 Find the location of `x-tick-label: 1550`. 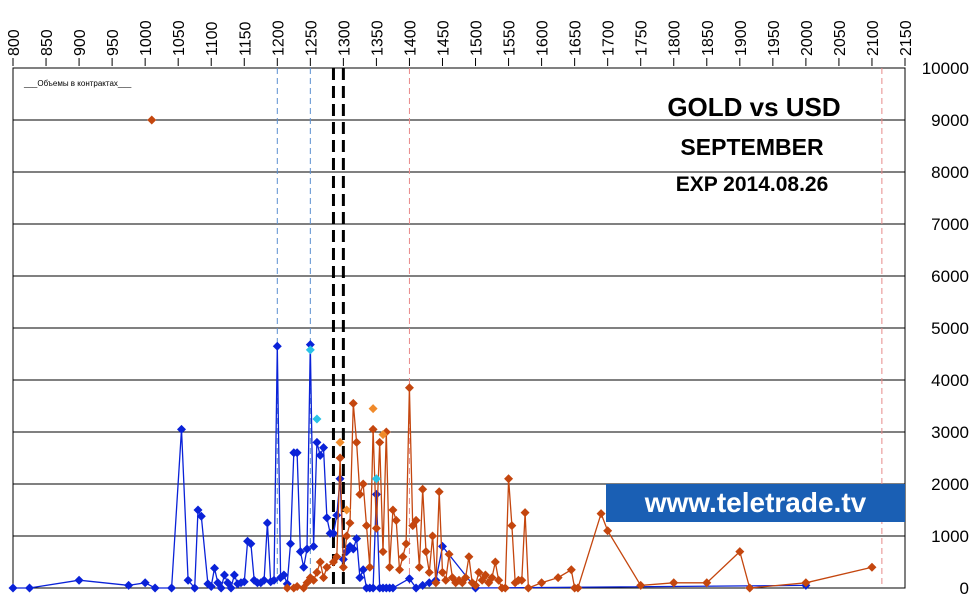

x-tick-label: 1550 is located at coordinates (510, 38).